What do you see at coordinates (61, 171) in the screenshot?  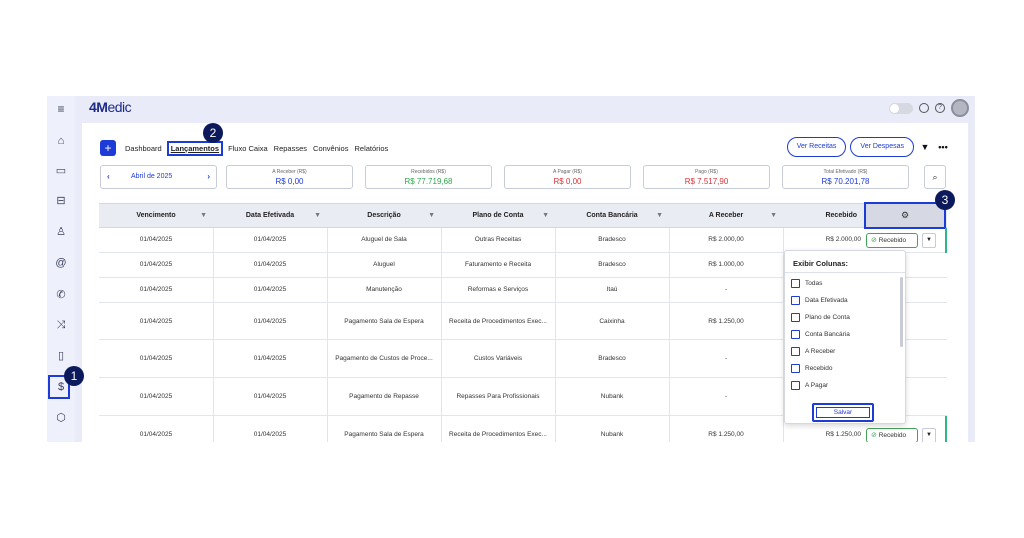 I see `calendar-icon: ▭` at bounding box center [61, 171].